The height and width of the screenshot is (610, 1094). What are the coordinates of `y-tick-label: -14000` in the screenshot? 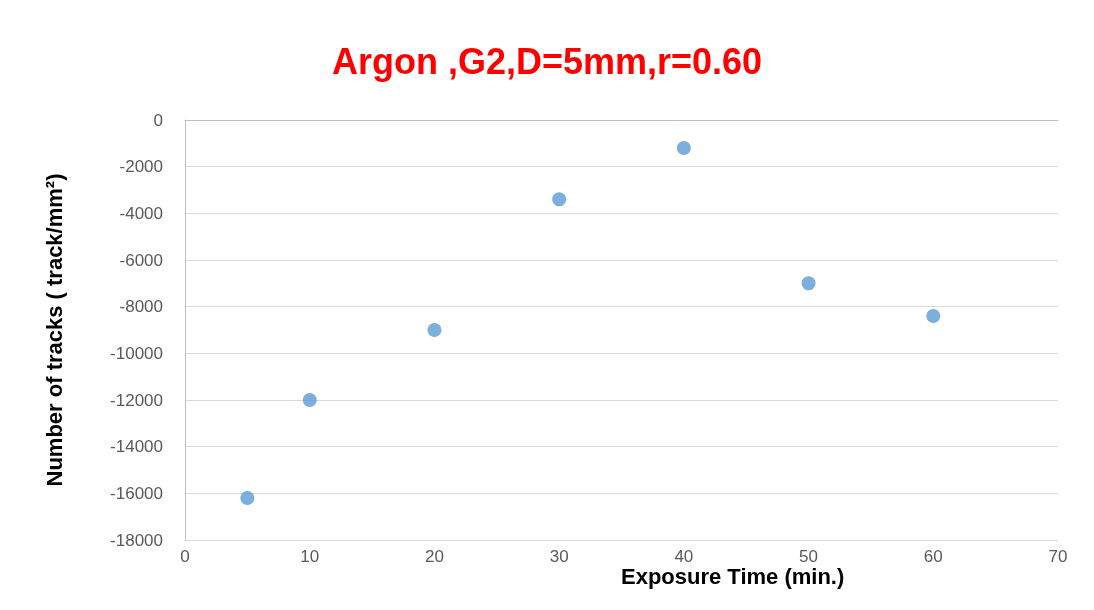 It's located at (136, 447).